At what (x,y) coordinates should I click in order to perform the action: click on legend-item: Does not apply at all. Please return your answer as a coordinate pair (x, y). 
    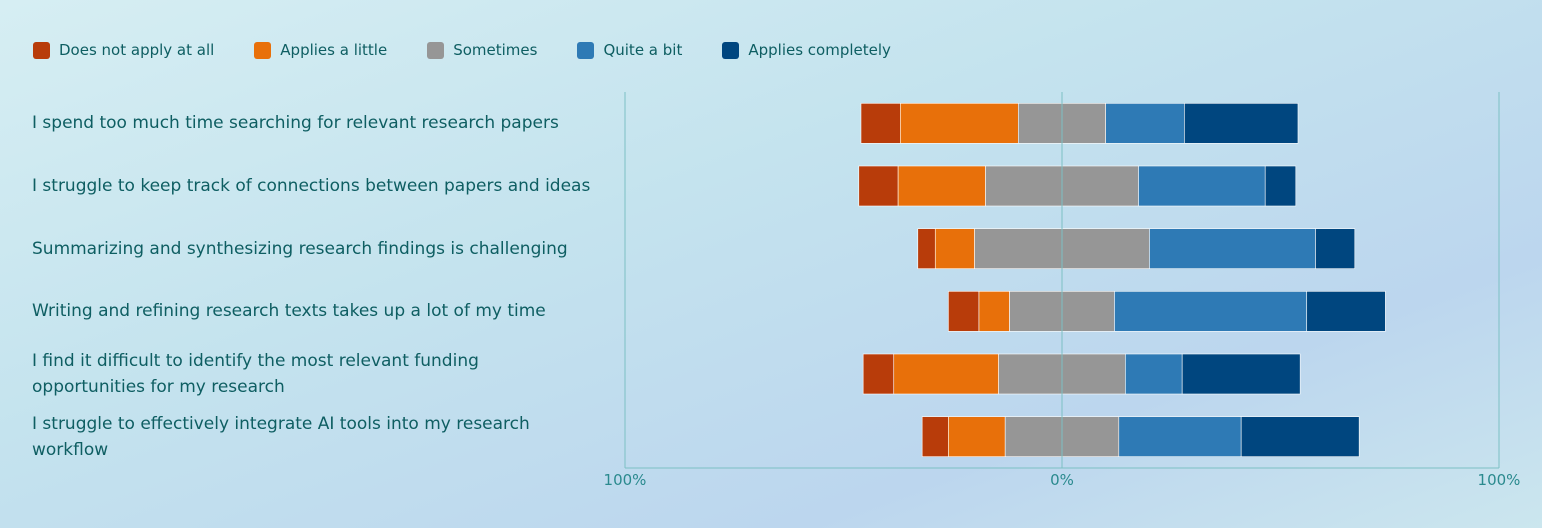
    Looking at the image, I should click on (123, 50).